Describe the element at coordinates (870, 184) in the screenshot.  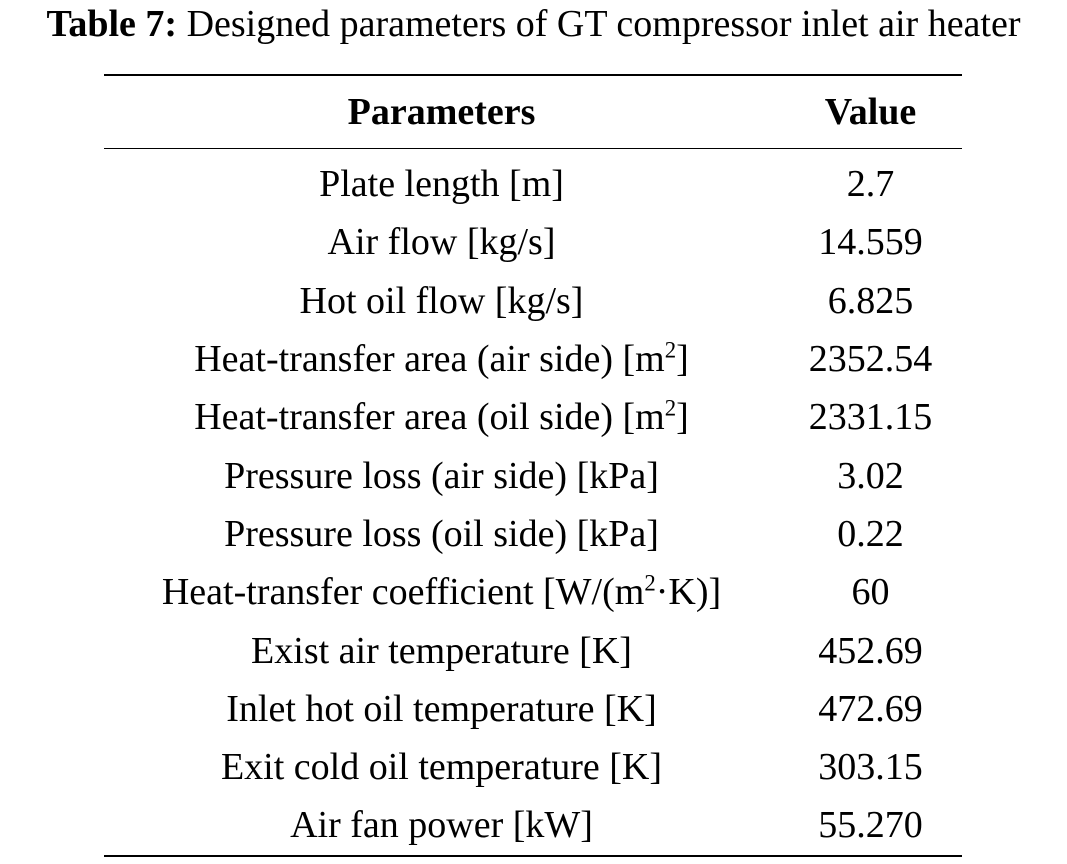
I see `row-value: 2.7` at that location.